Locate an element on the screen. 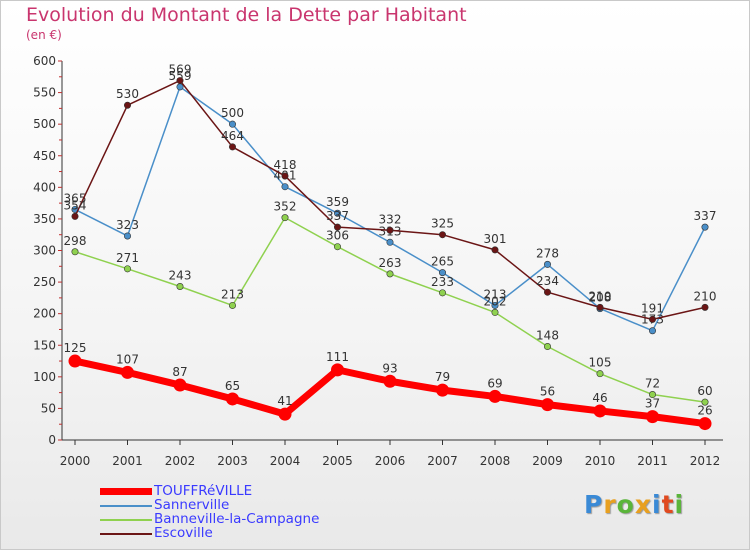 The image size is (750, 550). data-label: 65 is located at coordinates (232, 386).